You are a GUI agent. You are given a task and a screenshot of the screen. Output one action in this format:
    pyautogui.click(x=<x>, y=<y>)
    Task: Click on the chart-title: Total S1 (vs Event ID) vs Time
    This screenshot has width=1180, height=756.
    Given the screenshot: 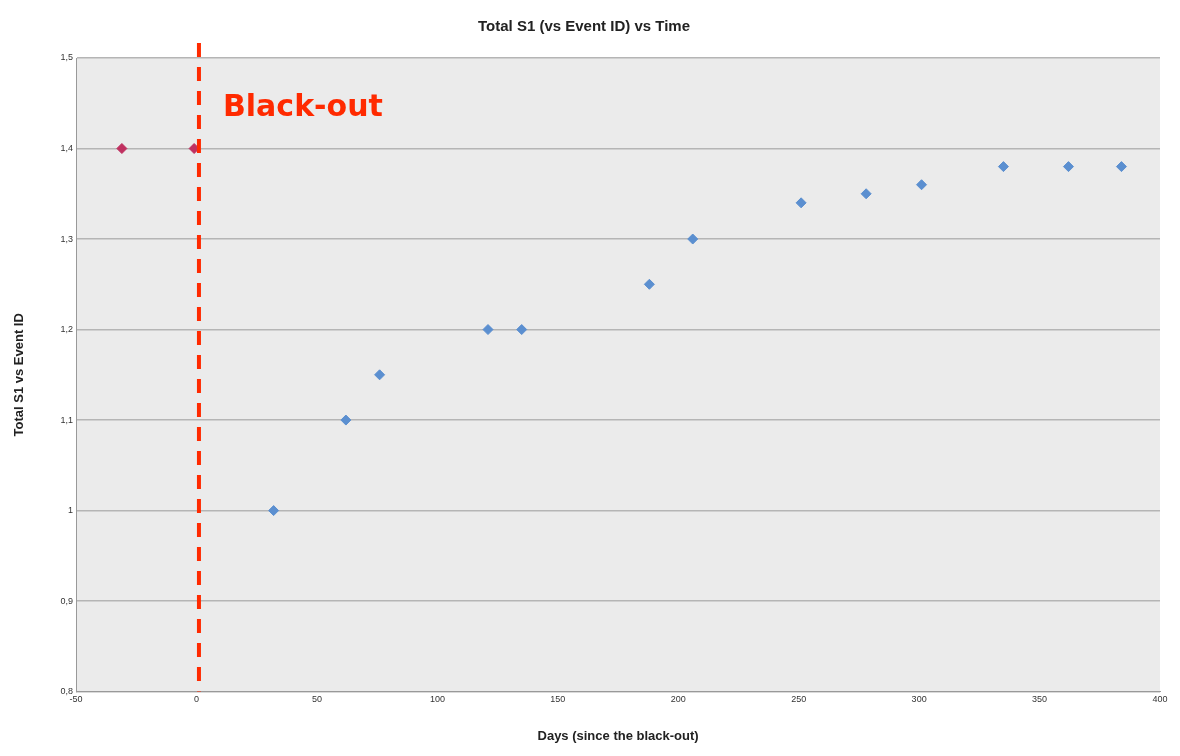 What is the action you would take?
    pyautogui.click(x=584, y=26)
    